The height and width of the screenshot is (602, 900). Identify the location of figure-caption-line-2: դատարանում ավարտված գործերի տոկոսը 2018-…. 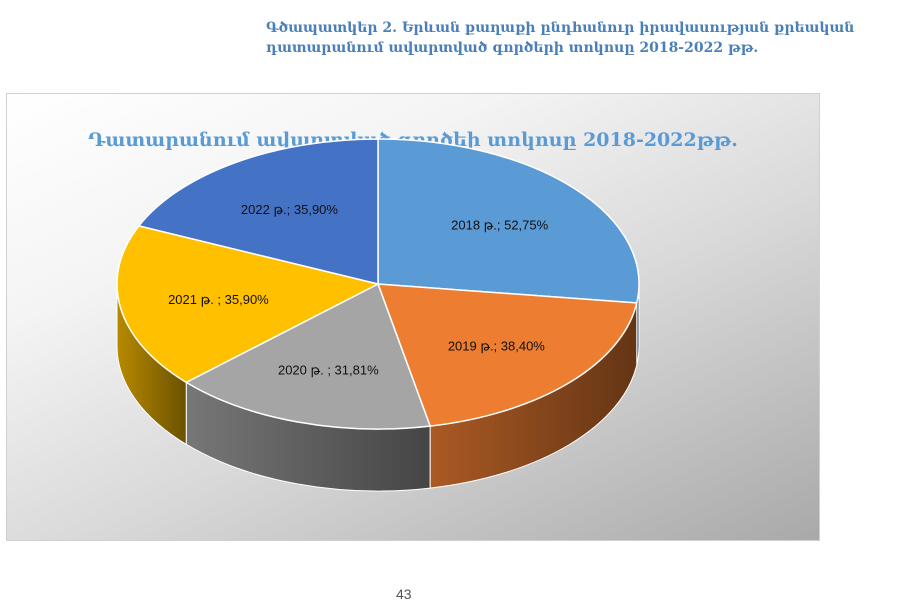
(512, 48).